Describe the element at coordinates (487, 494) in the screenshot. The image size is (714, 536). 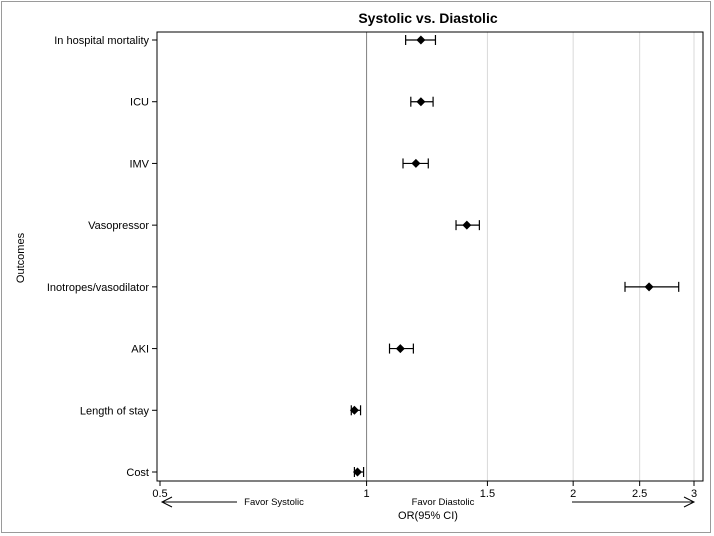
I see `x-tick-label: 1.5` at that location.